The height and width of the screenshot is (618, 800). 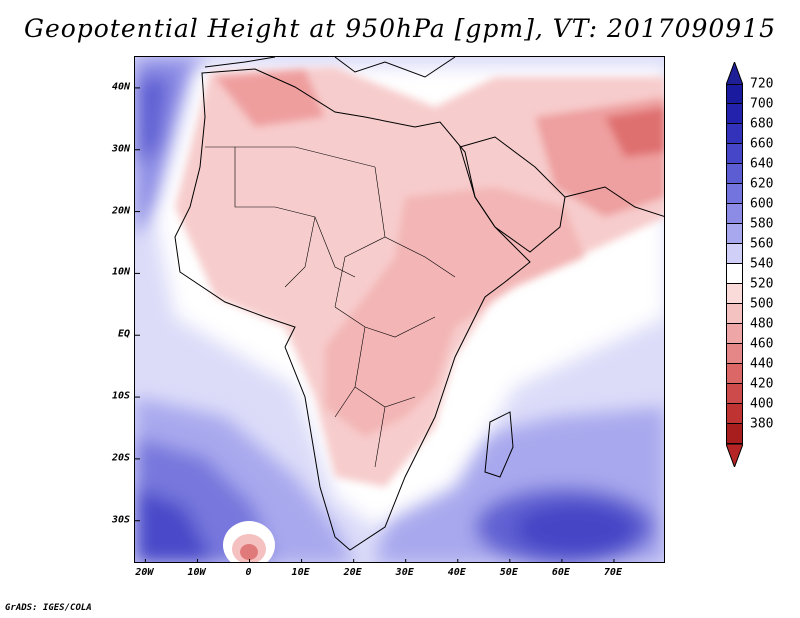 What do you see at coordinates (248, 572) in the screenshot?
I see `lon-label: 0` at bounding box center [248, 572].